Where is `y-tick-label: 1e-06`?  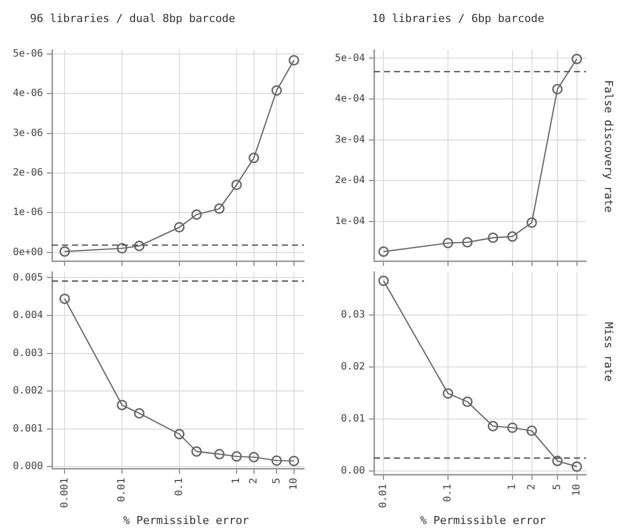 y-tick-label: 1e-06 is located at coordinates (27, 212).